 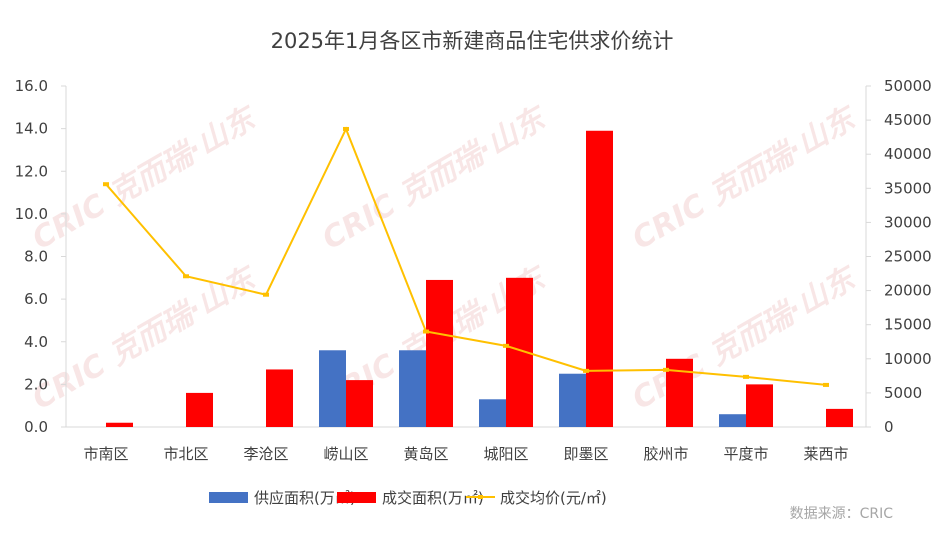 What do you see at coordinates (228, 497) in the screenshot?
I see `legend-supply-swatch` at bounding box center [228, 497].